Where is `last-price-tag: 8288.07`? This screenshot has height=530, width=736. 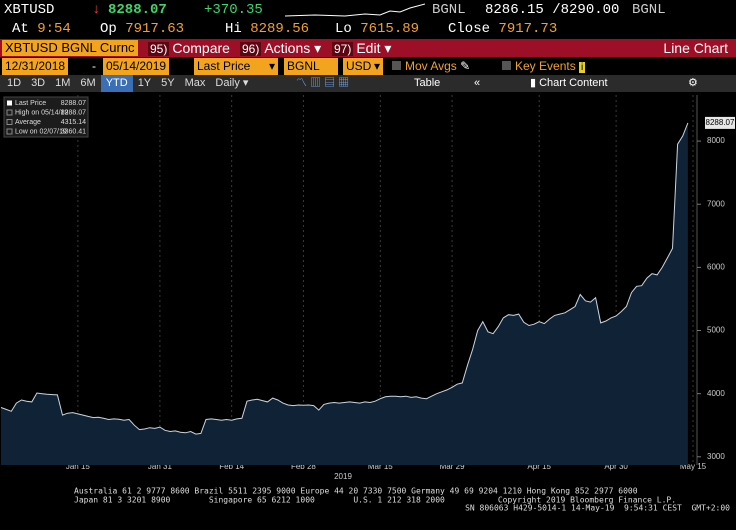 last-price-tag: 8288.07 is located at coordinates (720, 122).